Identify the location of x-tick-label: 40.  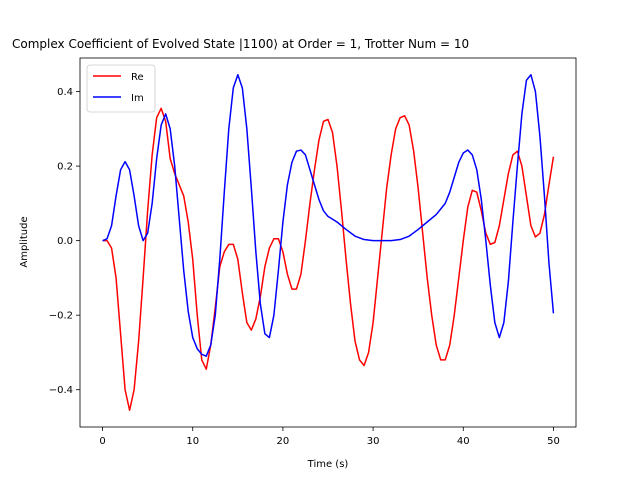
(463, 441).